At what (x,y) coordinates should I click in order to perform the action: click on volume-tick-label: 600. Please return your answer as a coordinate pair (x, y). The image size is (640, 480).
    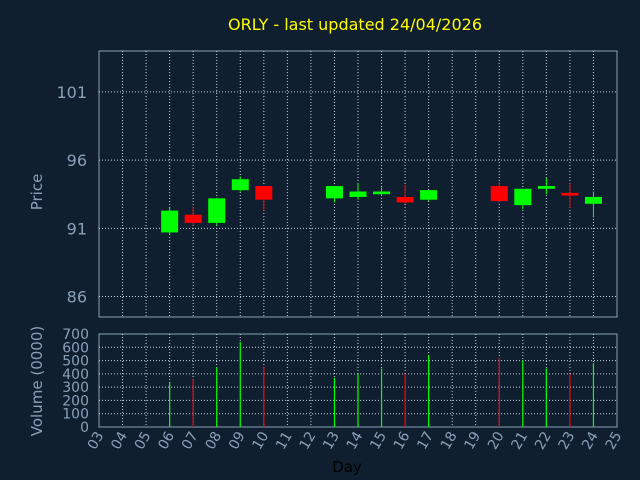
    Looking at the image, I should click on (75, 348).